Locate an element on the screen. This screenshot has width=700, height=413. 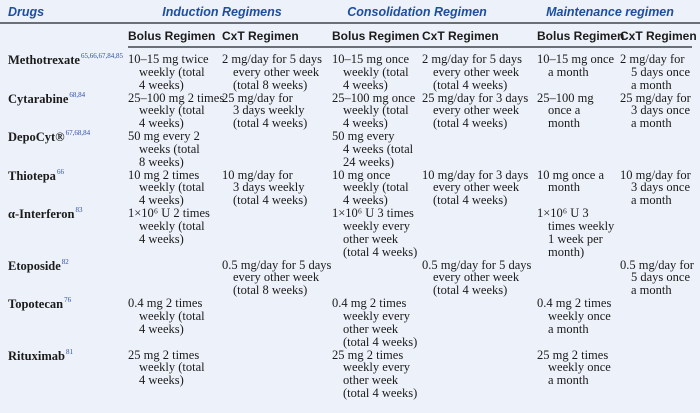
cell-line: 1×10⁶ U 2 times is located at coordinates (169, 213).